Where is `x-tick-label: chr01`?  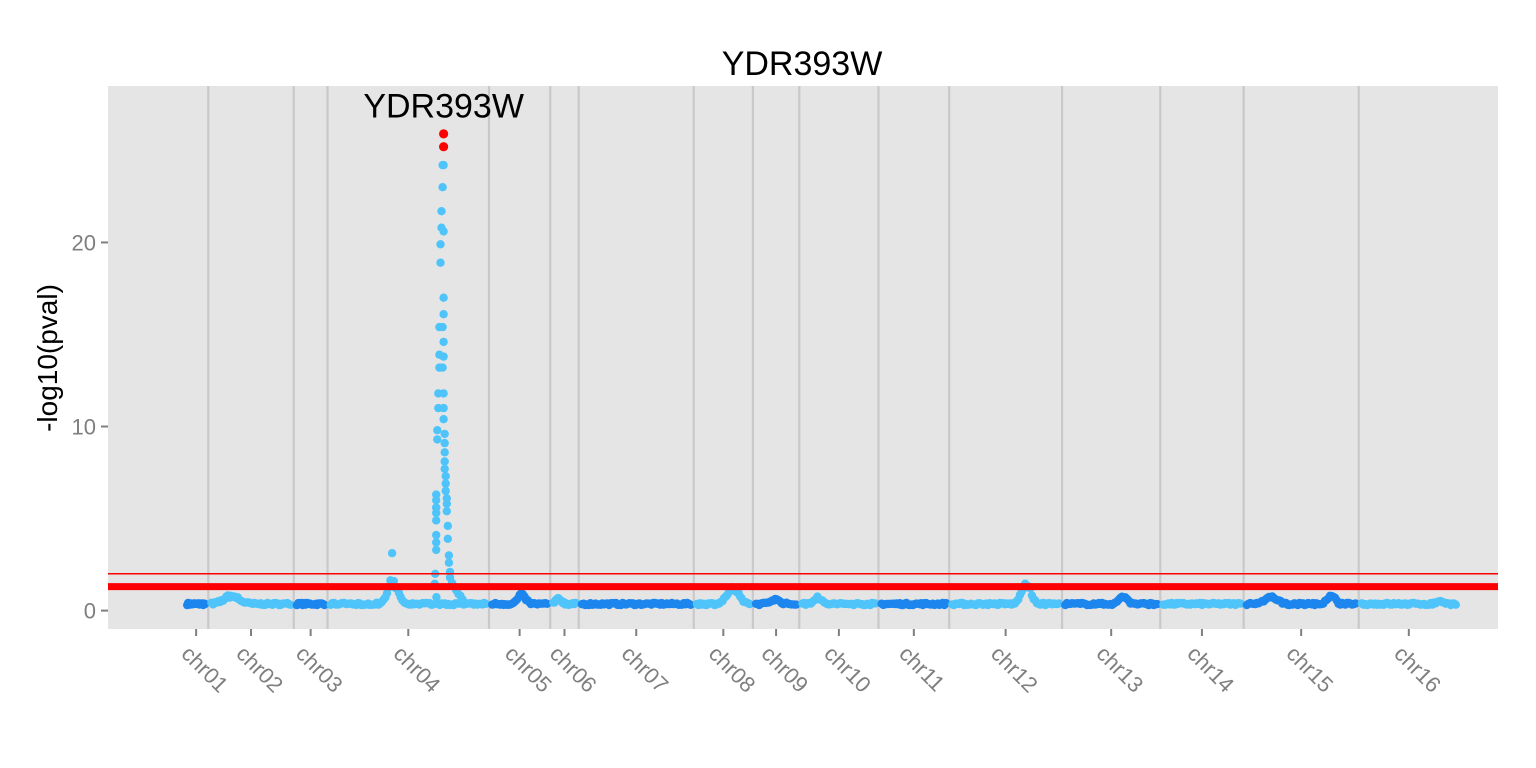 x-tick-label: chr01 is located at coordinates (205, 669).